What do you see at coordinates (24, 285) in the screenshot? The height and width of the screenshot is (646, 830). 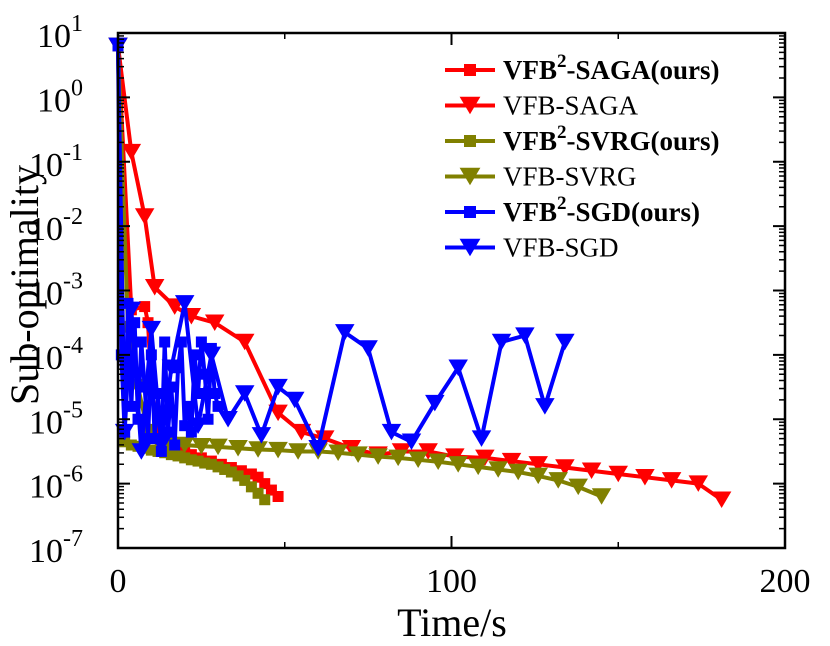 I see `y-axis-title: Sub-optimality` at bounding box center [24, 285].